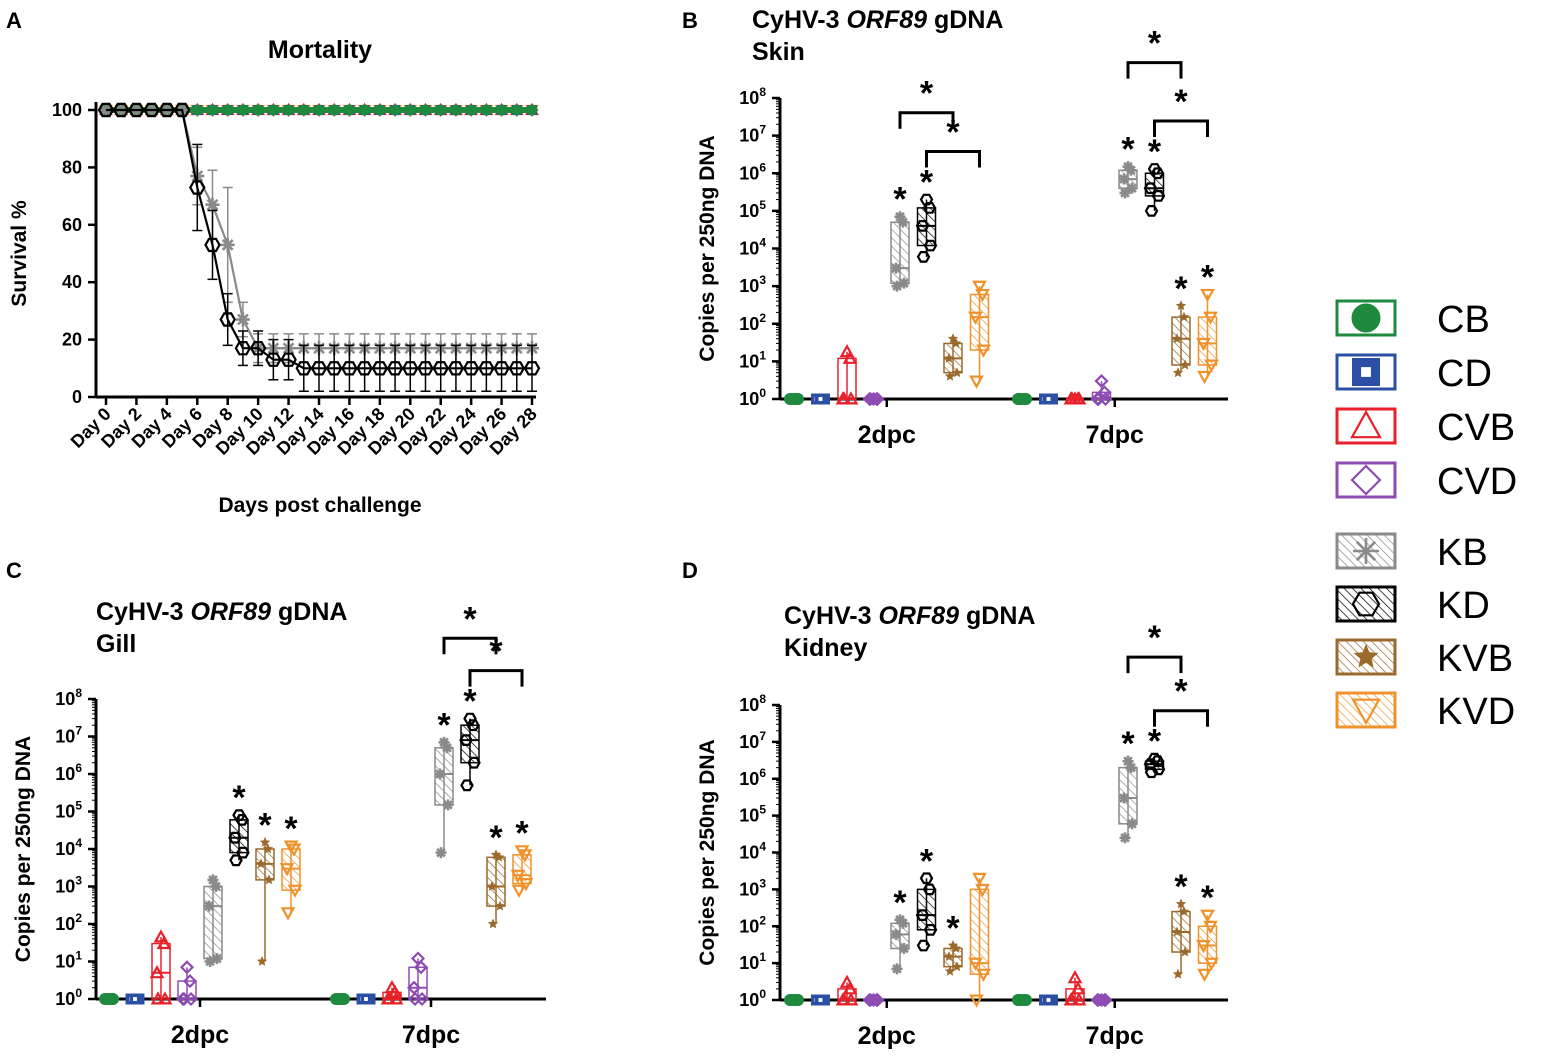 The image size is (1541, 1056). What do you see at coordinates (1475, 659) in the screenshot?
I see `legend-label: KVB` at bounding box center [1475, 659].